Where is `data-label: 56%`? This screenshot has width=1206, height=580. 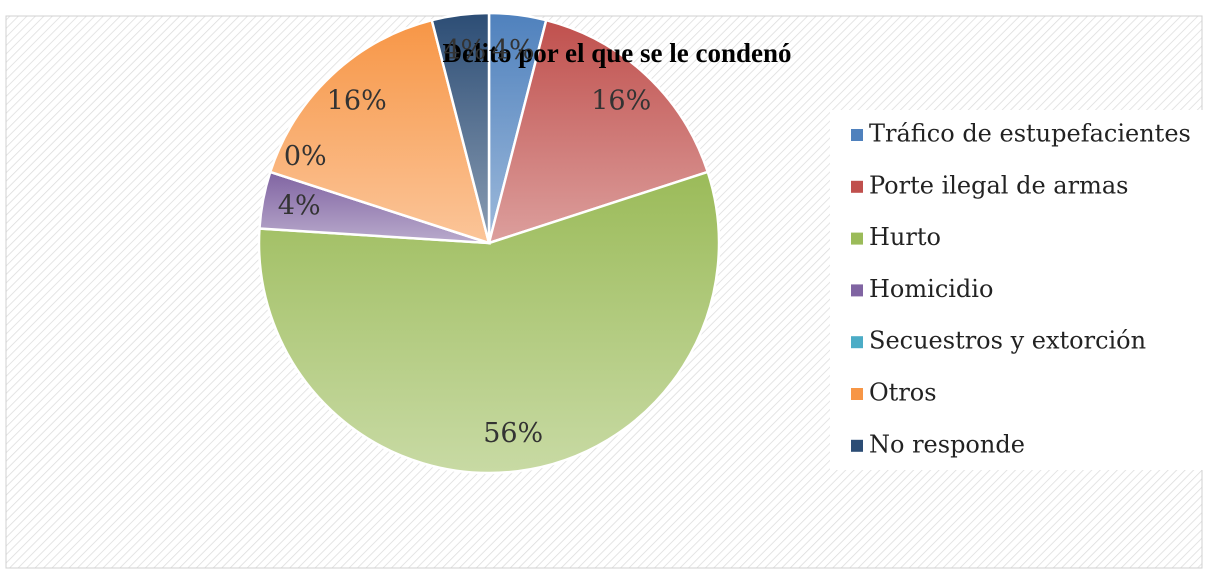
data-label: 56% is located at coordinates (513, 433).